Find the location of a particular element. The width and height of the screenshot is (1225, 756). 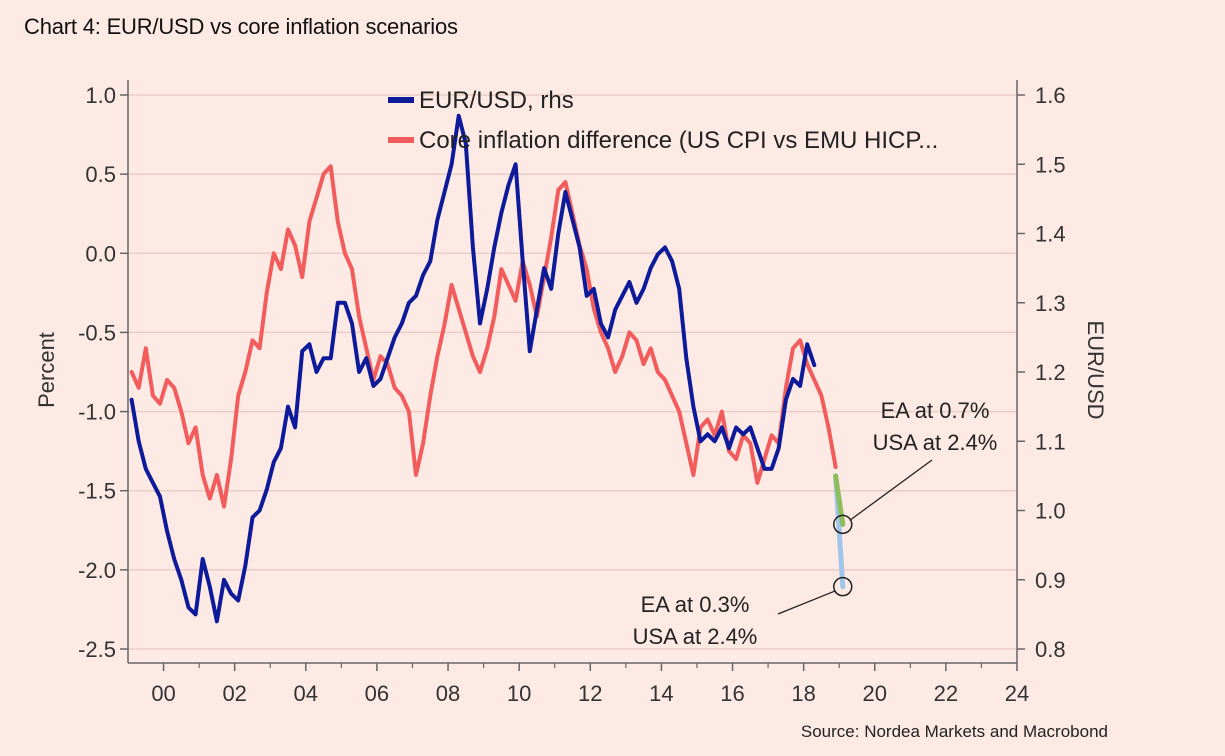

y-tick-label-3: -0.5 is located at coordinates (97, 332).